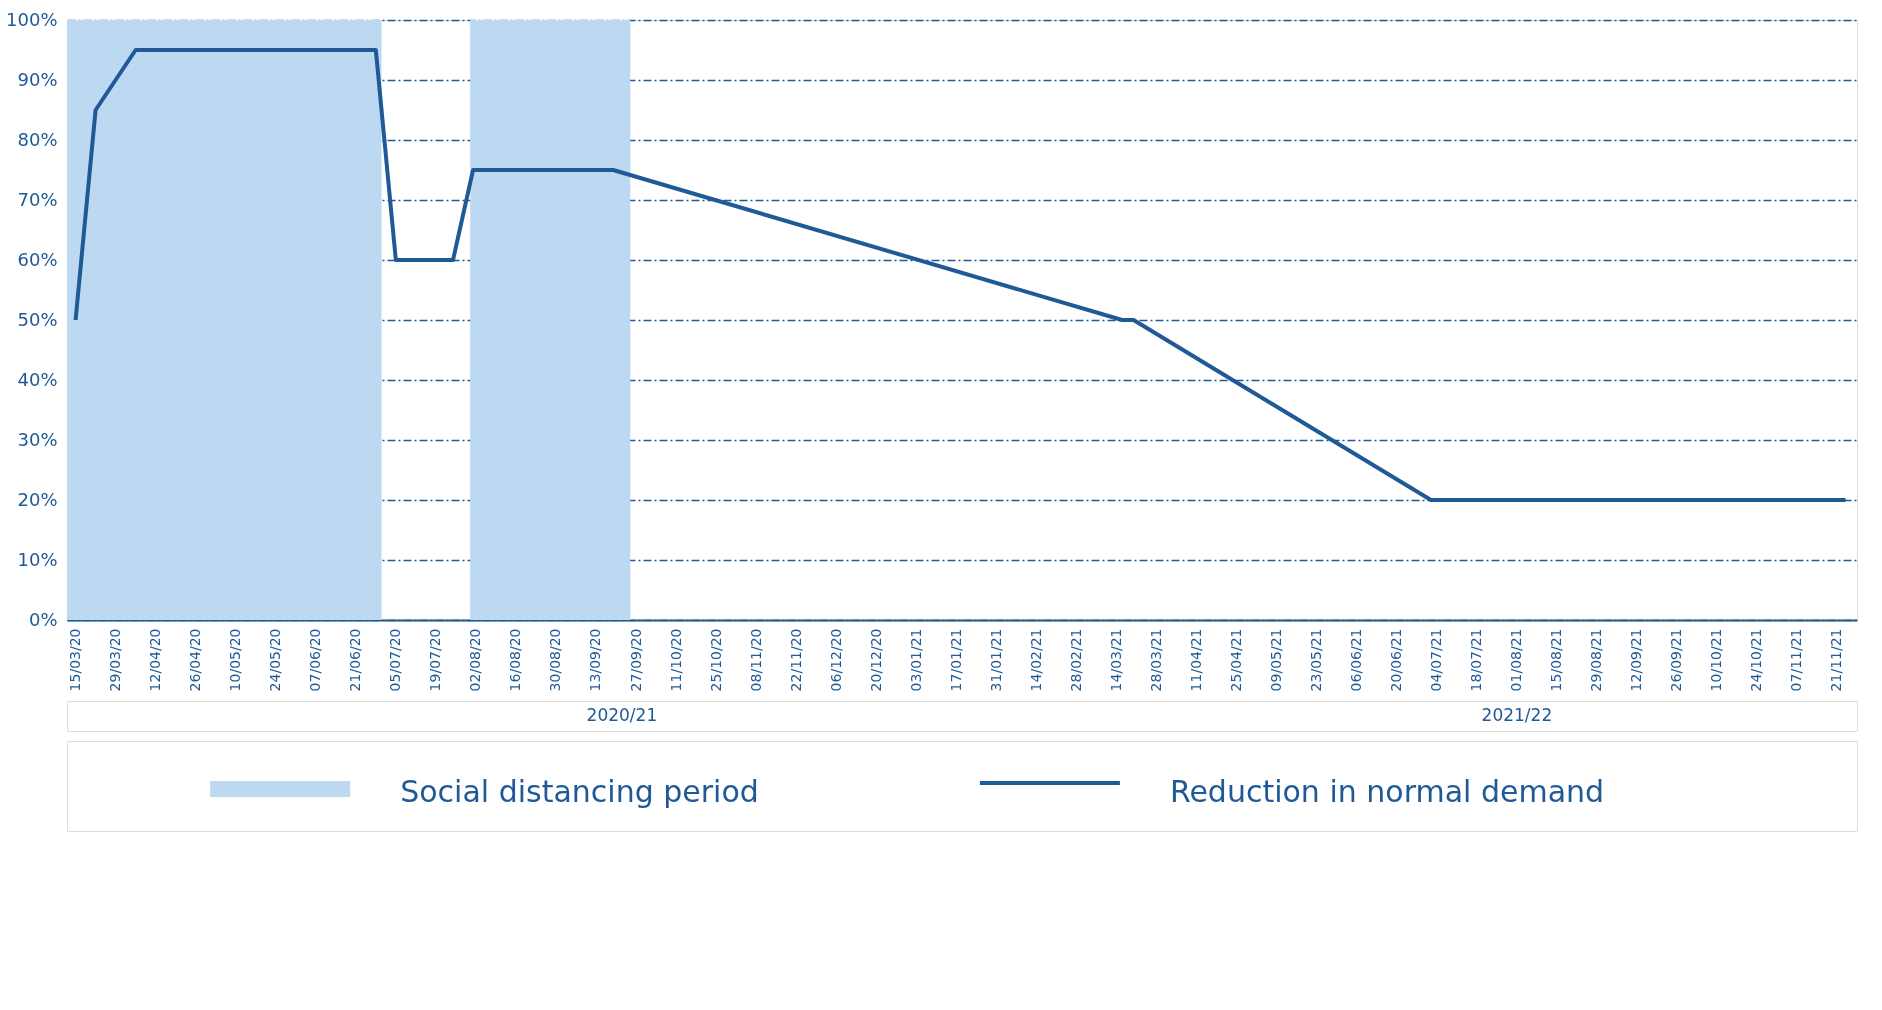 The height and width of the screenshot is (1010, 1882). I want to click on y-tick-label: 10%, so click(37, 559).